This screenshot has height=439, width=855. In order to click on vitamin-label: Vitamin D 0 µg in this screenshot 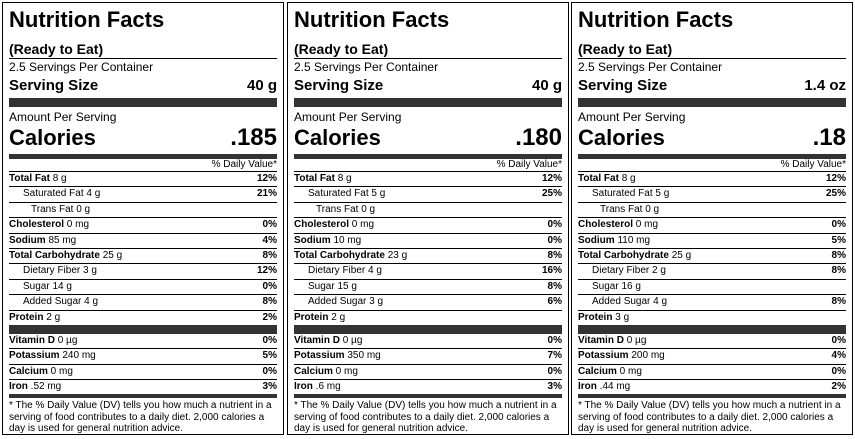, I will do `click(328, 341)`.